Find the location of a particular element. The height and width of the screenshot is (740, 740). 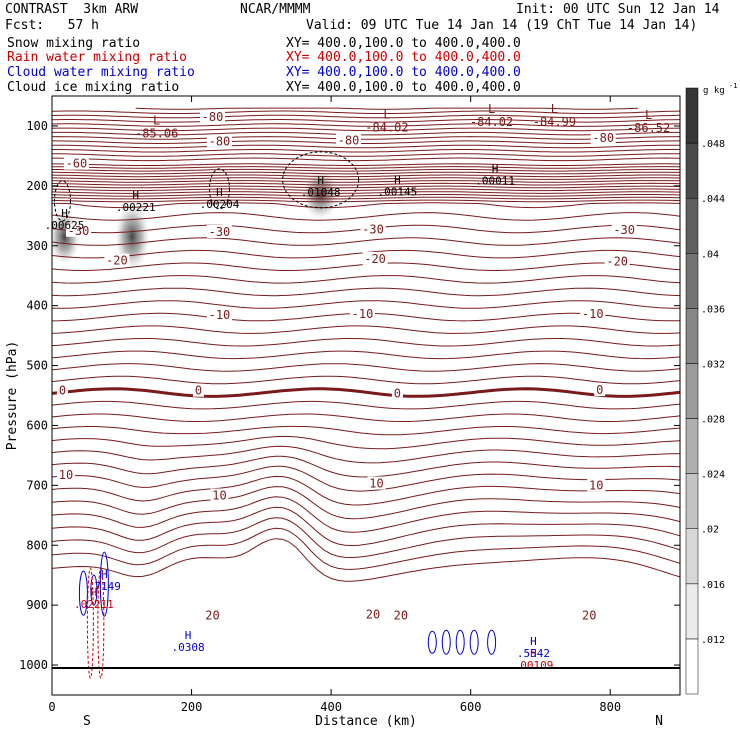

y-tick-label-300: 300 is located at coordinates (37, 246).